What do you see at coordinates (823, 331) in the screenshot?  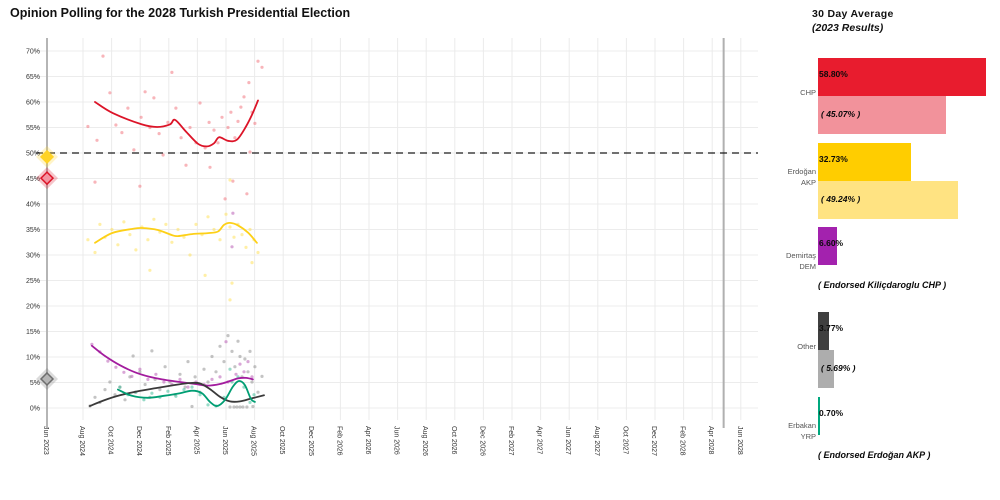 I see `avg-bar-other` at bounding box center [823, 331].